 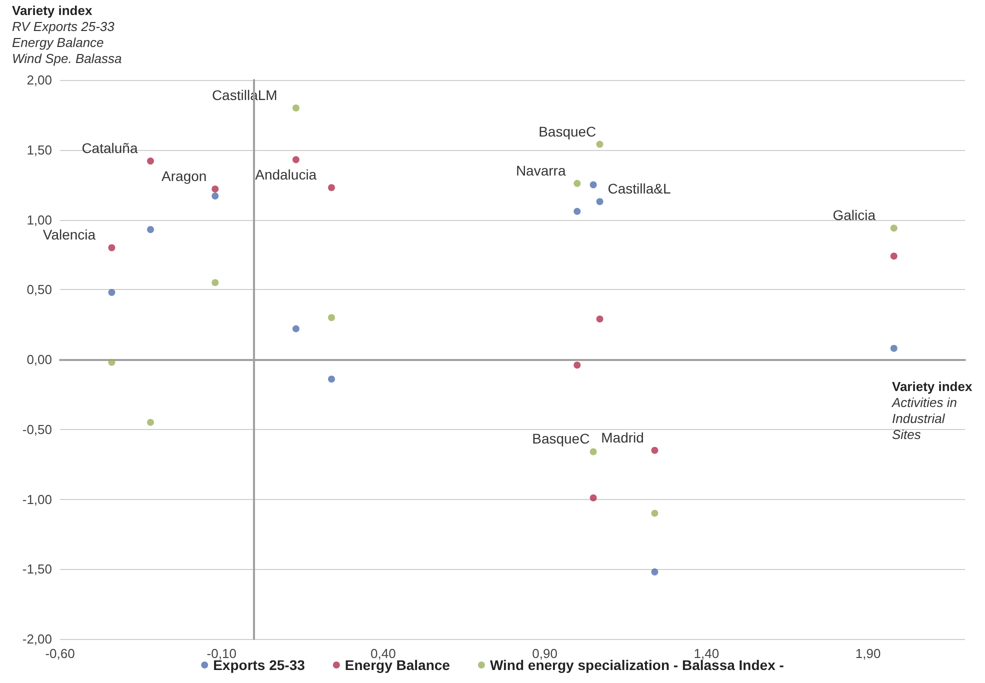 I want to click on x-tick-label: -0,10, so click(x=221, y=653).